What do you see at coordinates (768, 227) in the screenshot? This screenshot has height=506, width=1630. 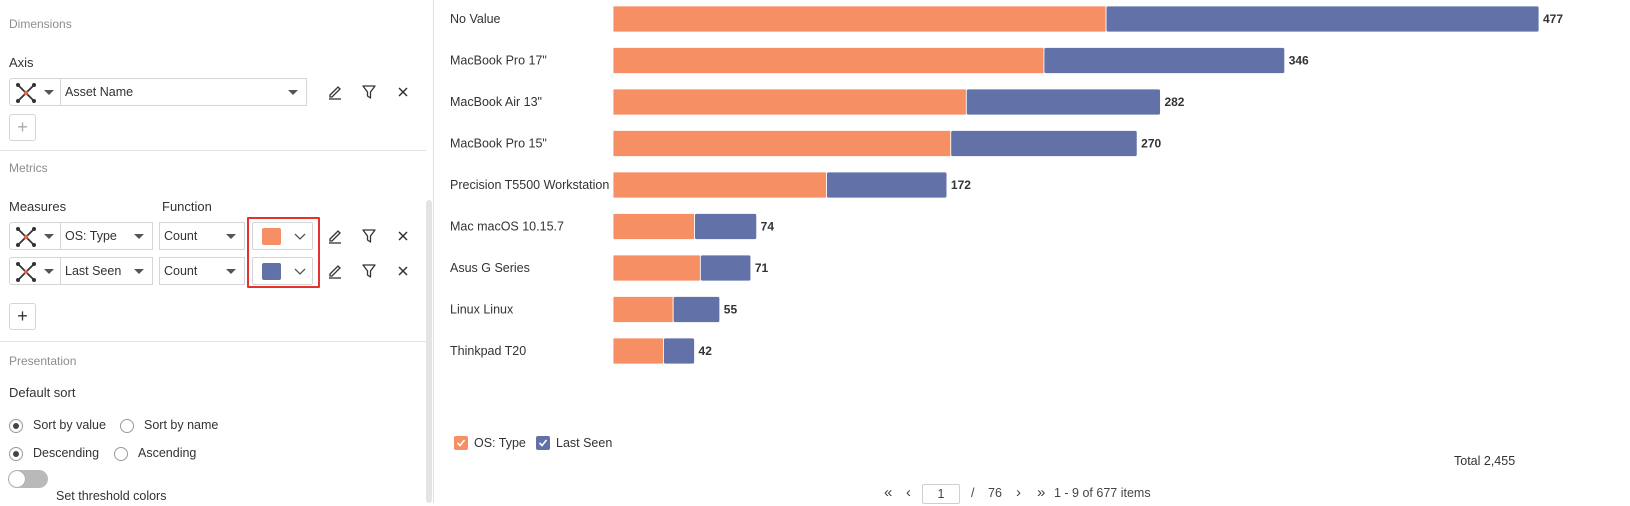 I see `bar-total-label: 74` at bounding box center [768, 227].